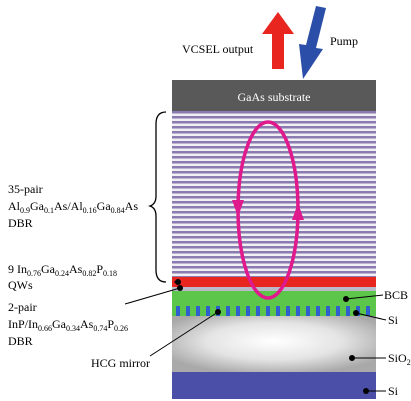 The height and width of the screenshot is (401, 411). Describe the element at coordinates (396, 295) in the screenshot. I see `svg-text: BCB` at that location.